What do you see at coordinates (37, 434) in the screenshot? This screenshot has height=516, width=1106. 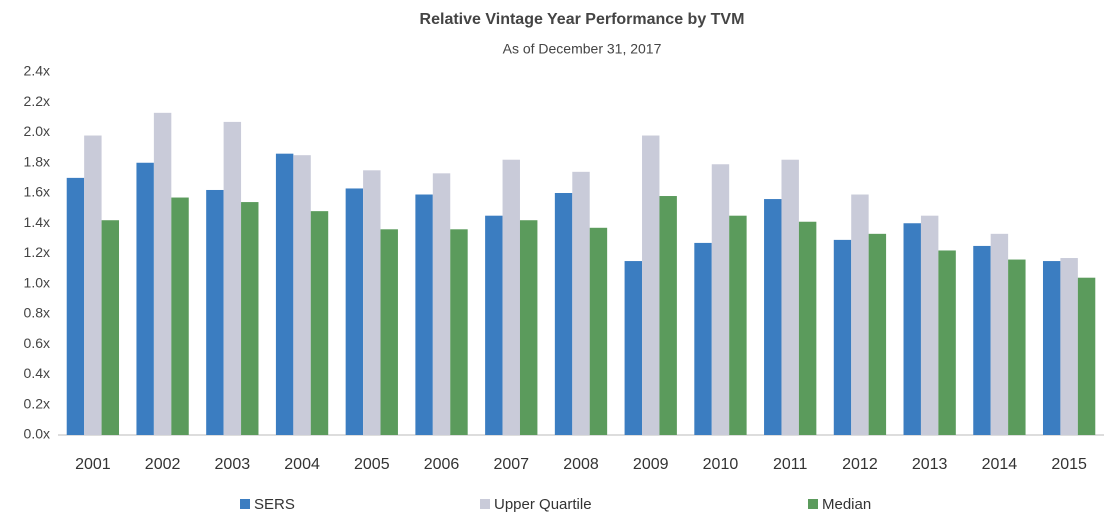 I see `y-tick-label: 0.0x` at bounding box center [37, 434].